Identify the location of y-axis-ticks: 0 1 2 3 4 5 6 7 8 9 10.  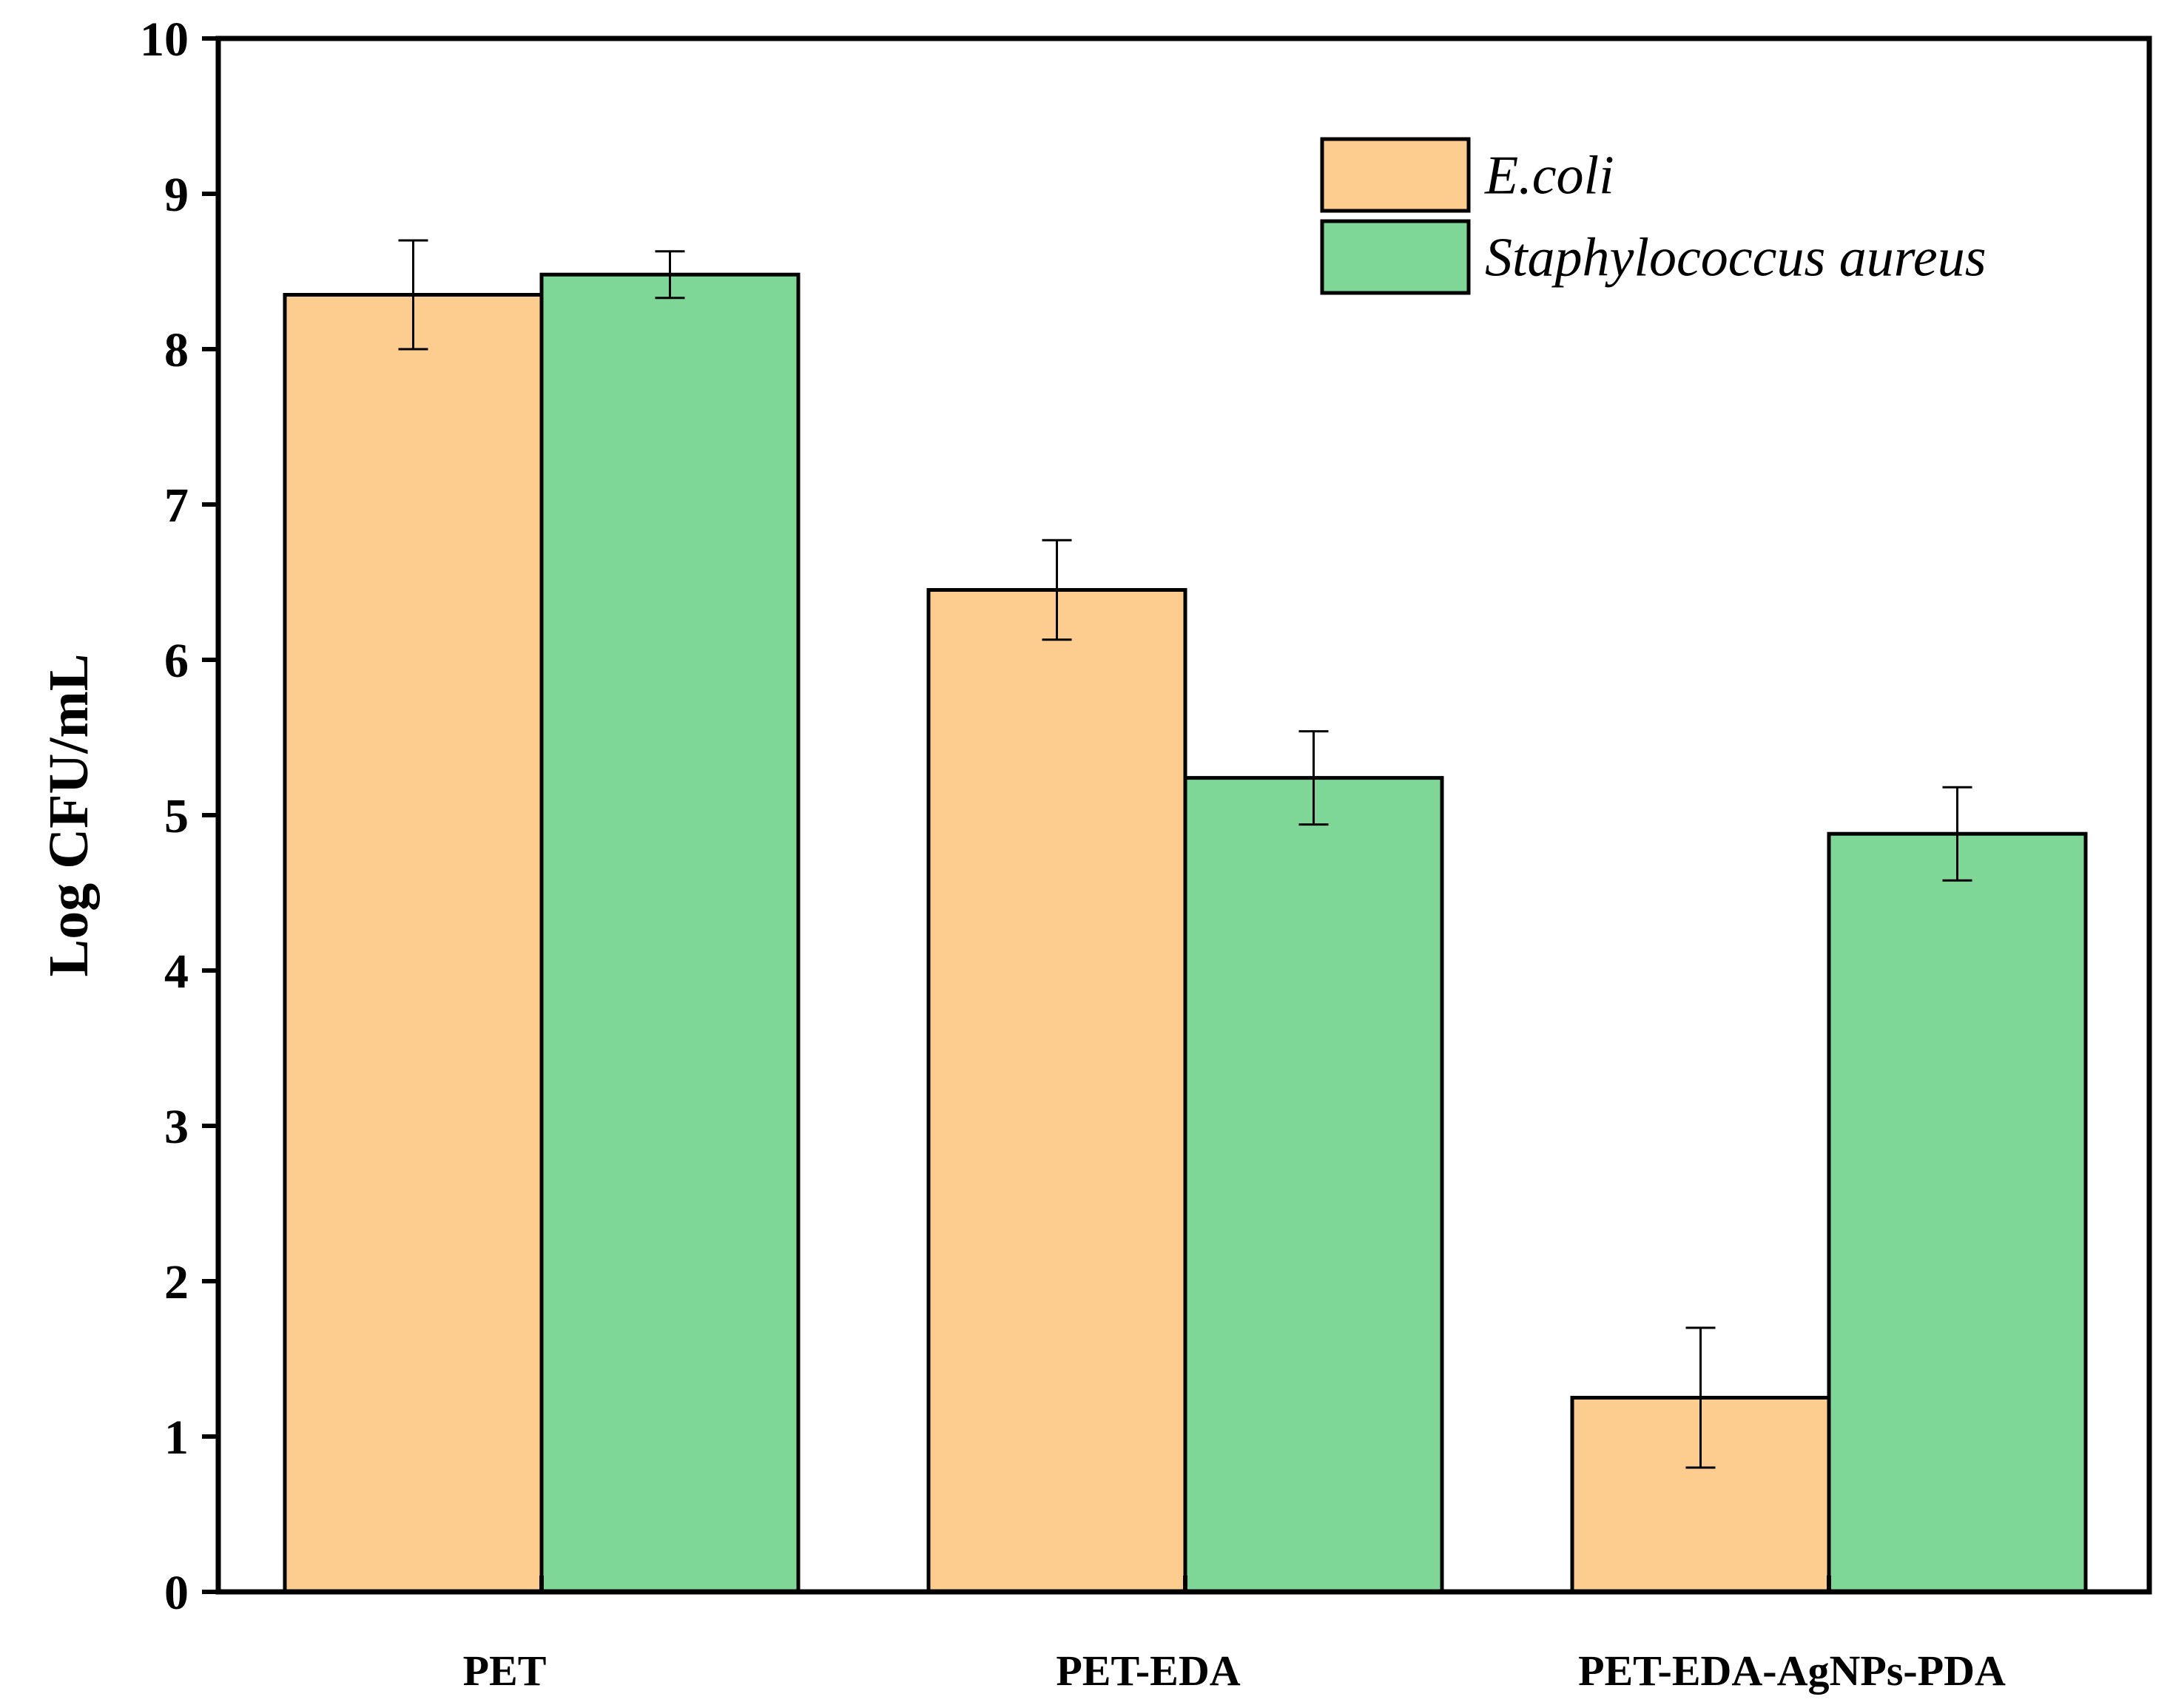
(179, 816).